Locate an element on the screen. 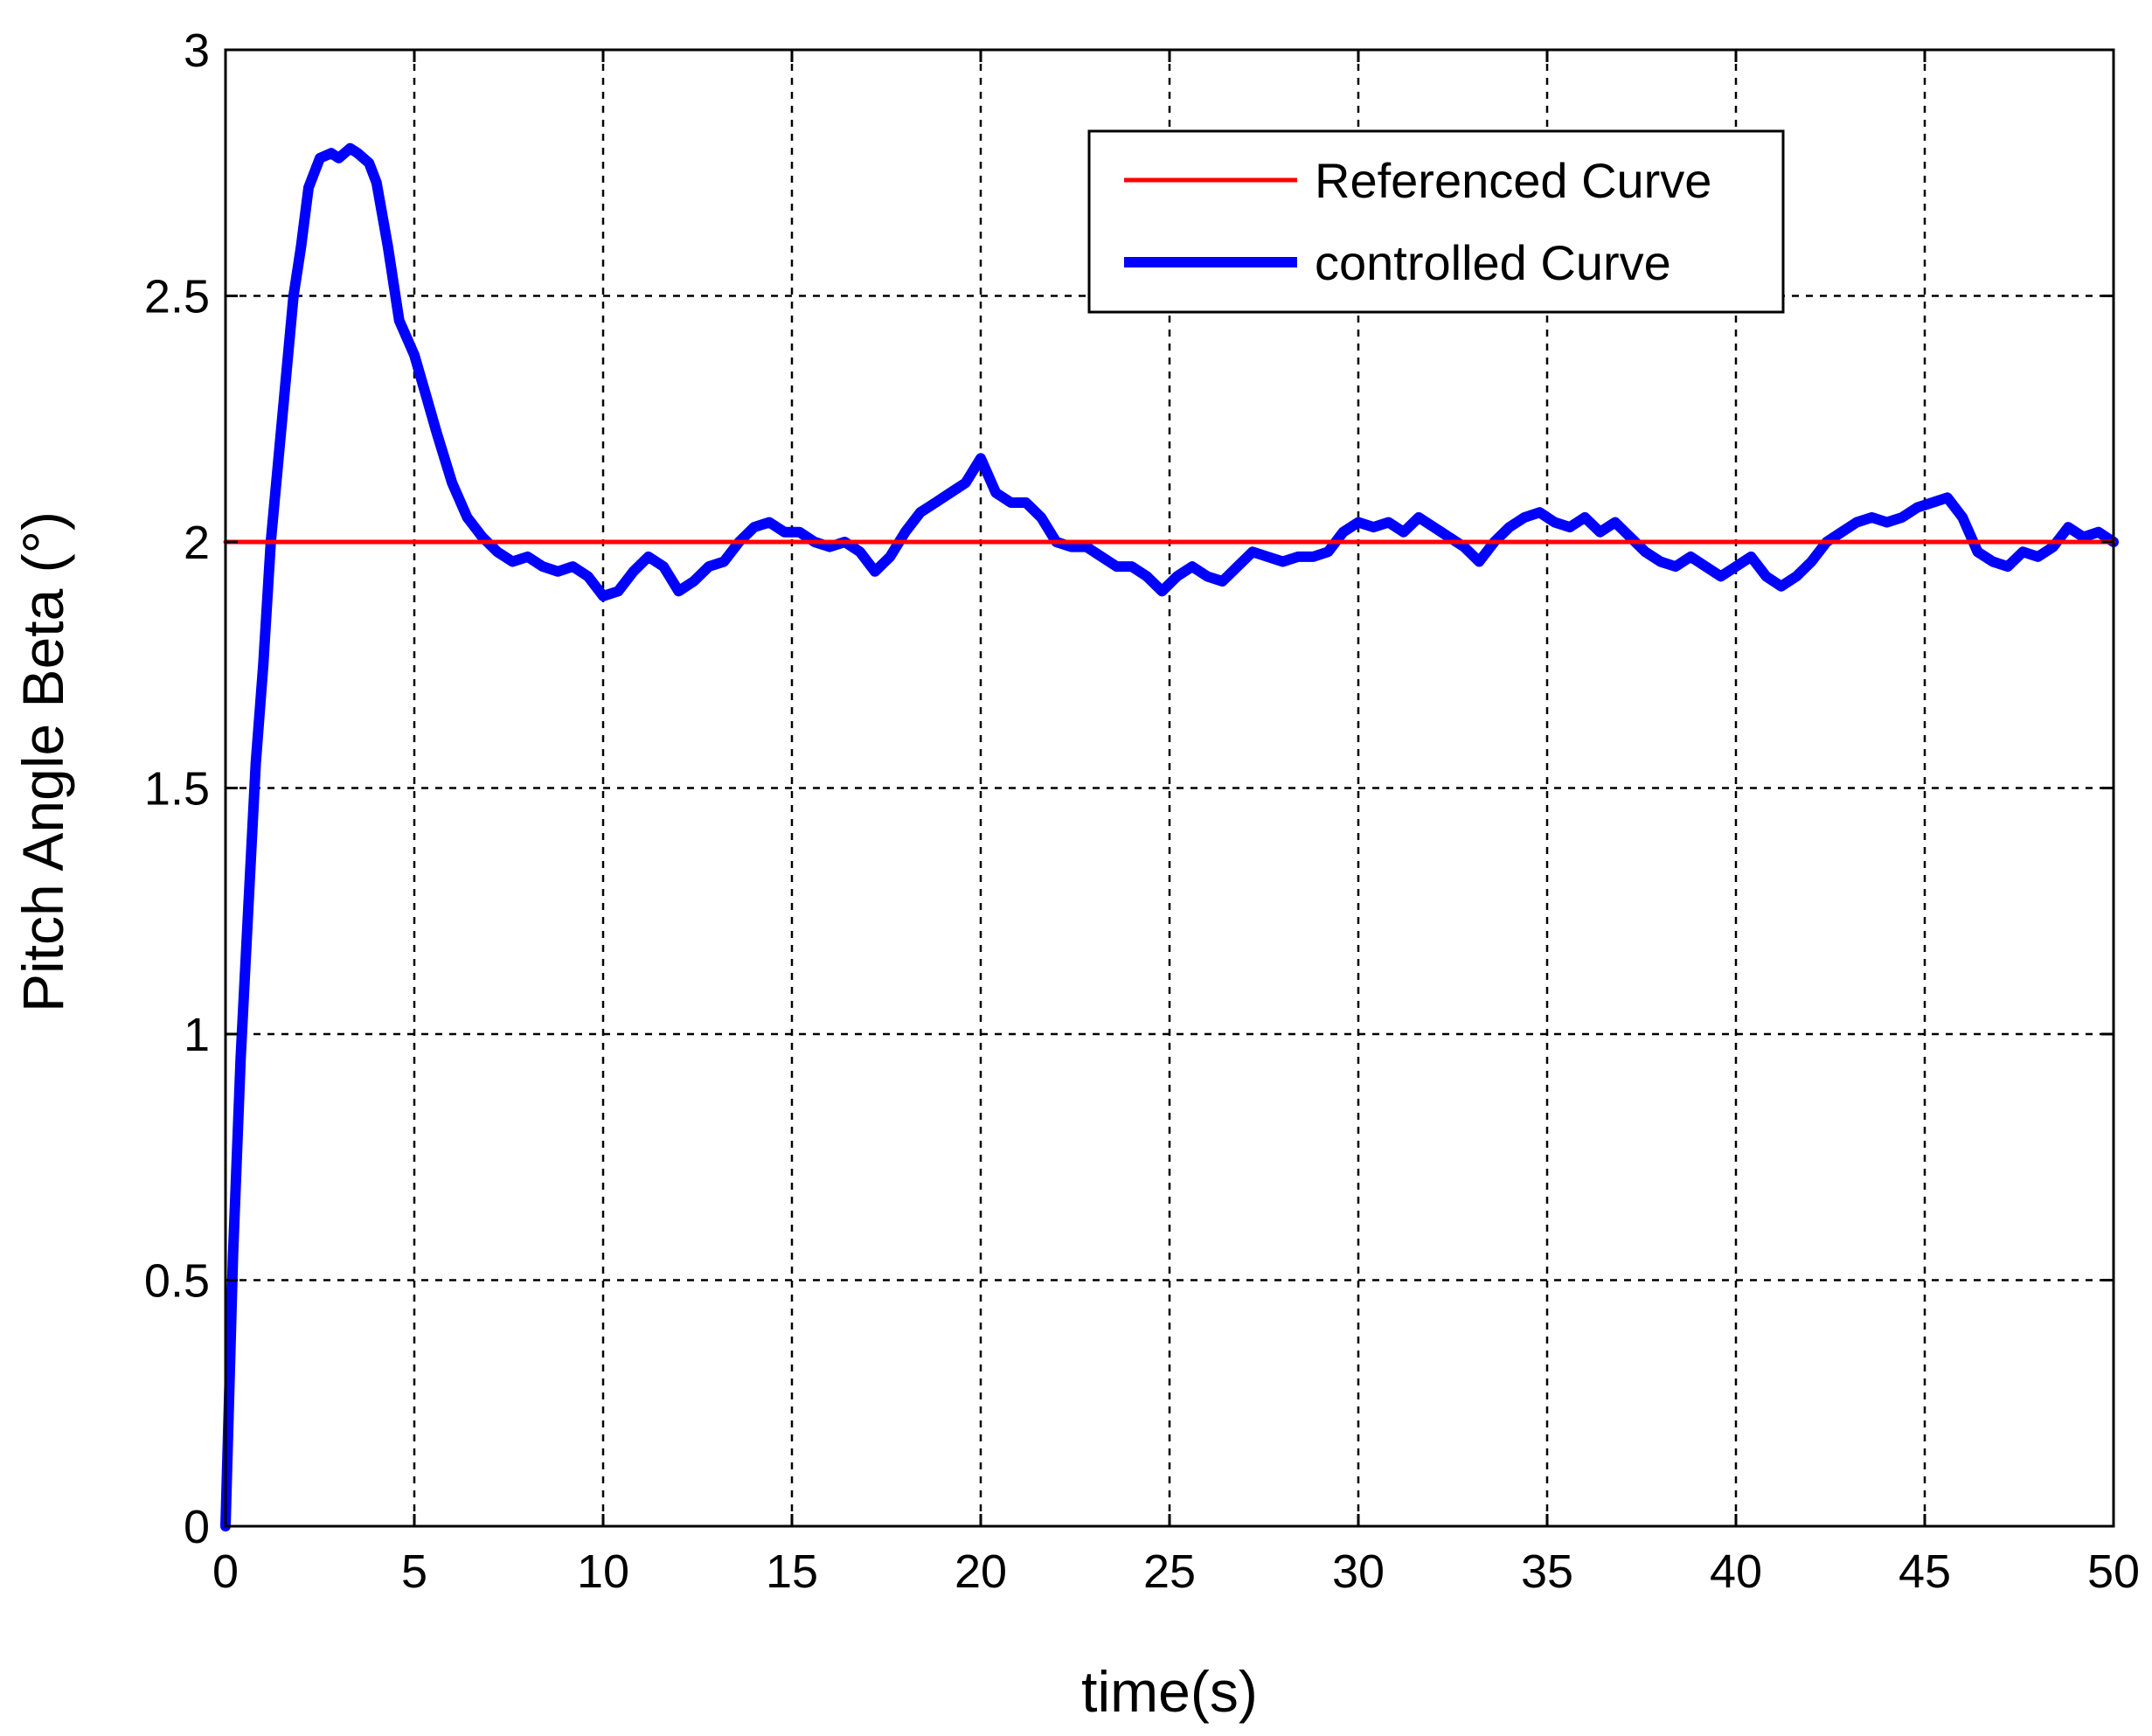 The image size is (2152, 1736). y-tick-label: 1.5 is located at coordinates (177, 789).